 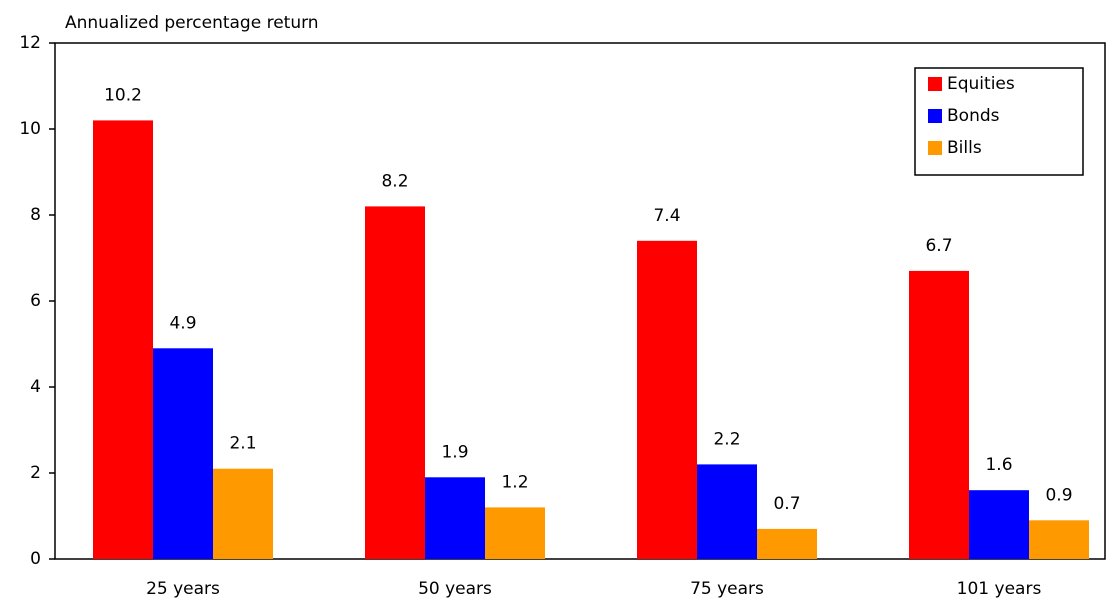 I want to click on y-tick-label: 10, so click(x=30, y=129).